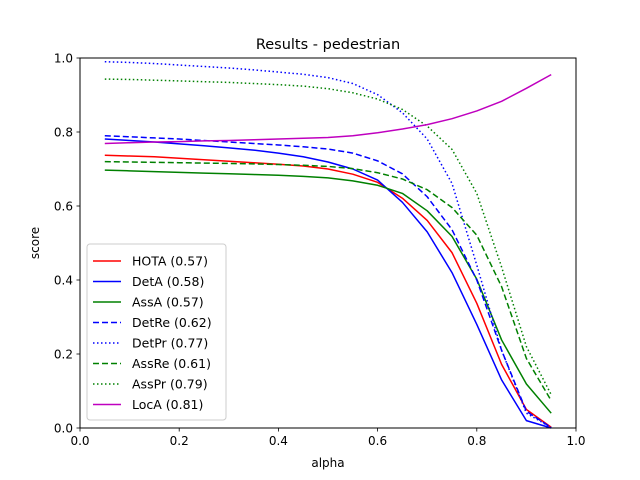 This screenshot has height=480, width=640. What do you see at coordinates (63, 59) in the screenshot?
I see `y-tick-label: 1.0` at bounding box center [63, 59].